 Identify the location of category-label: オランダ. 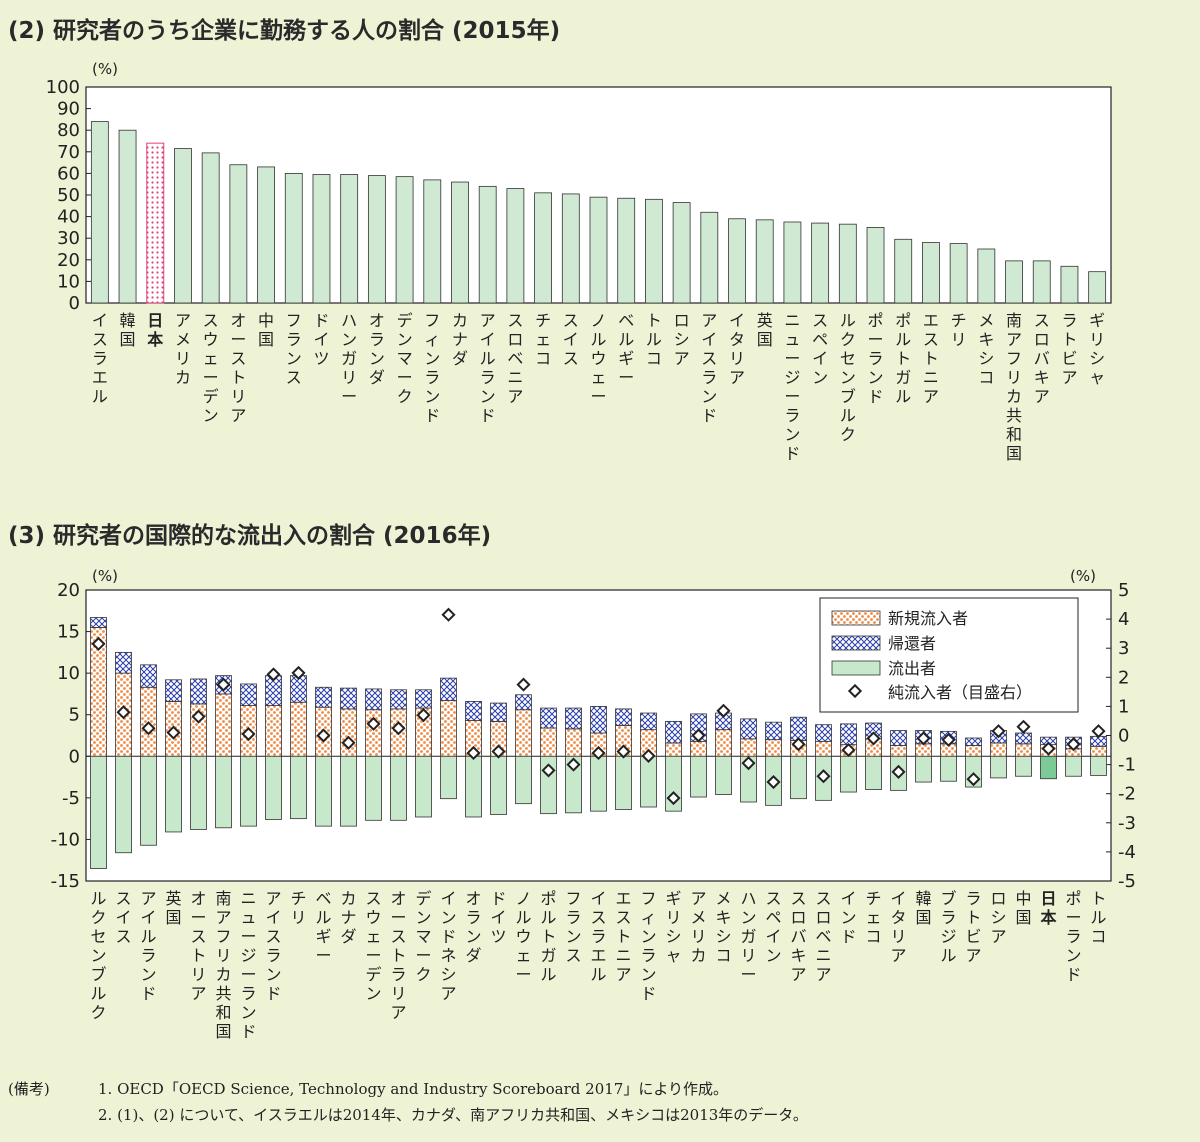
(377, 349).